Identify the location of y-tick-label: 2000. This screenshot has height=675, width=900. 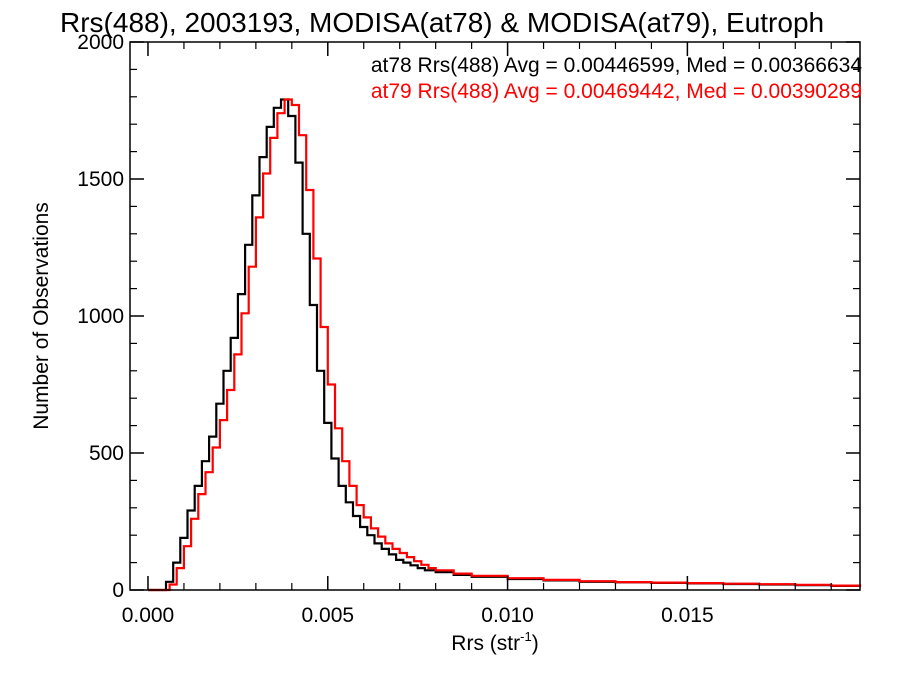
(100, 42).